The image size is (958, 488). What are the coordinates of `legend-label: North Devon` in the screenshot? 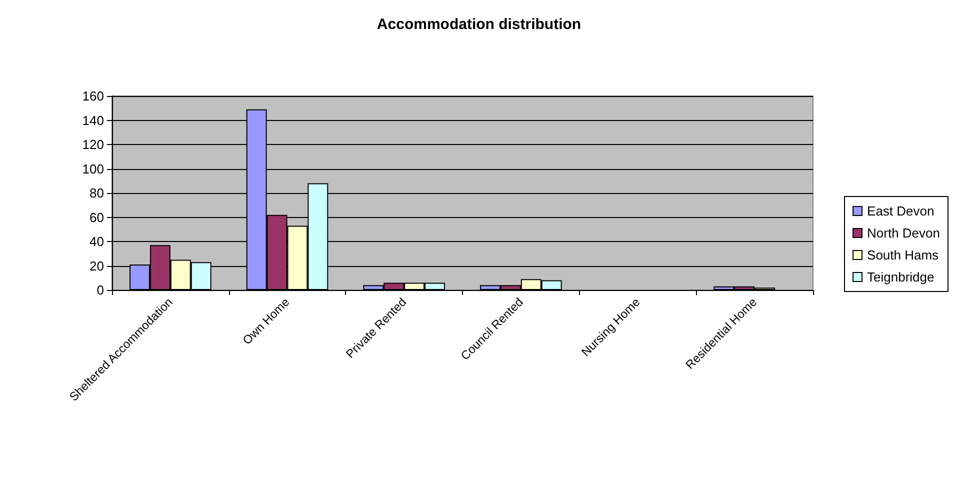 It's located at (903, 233).